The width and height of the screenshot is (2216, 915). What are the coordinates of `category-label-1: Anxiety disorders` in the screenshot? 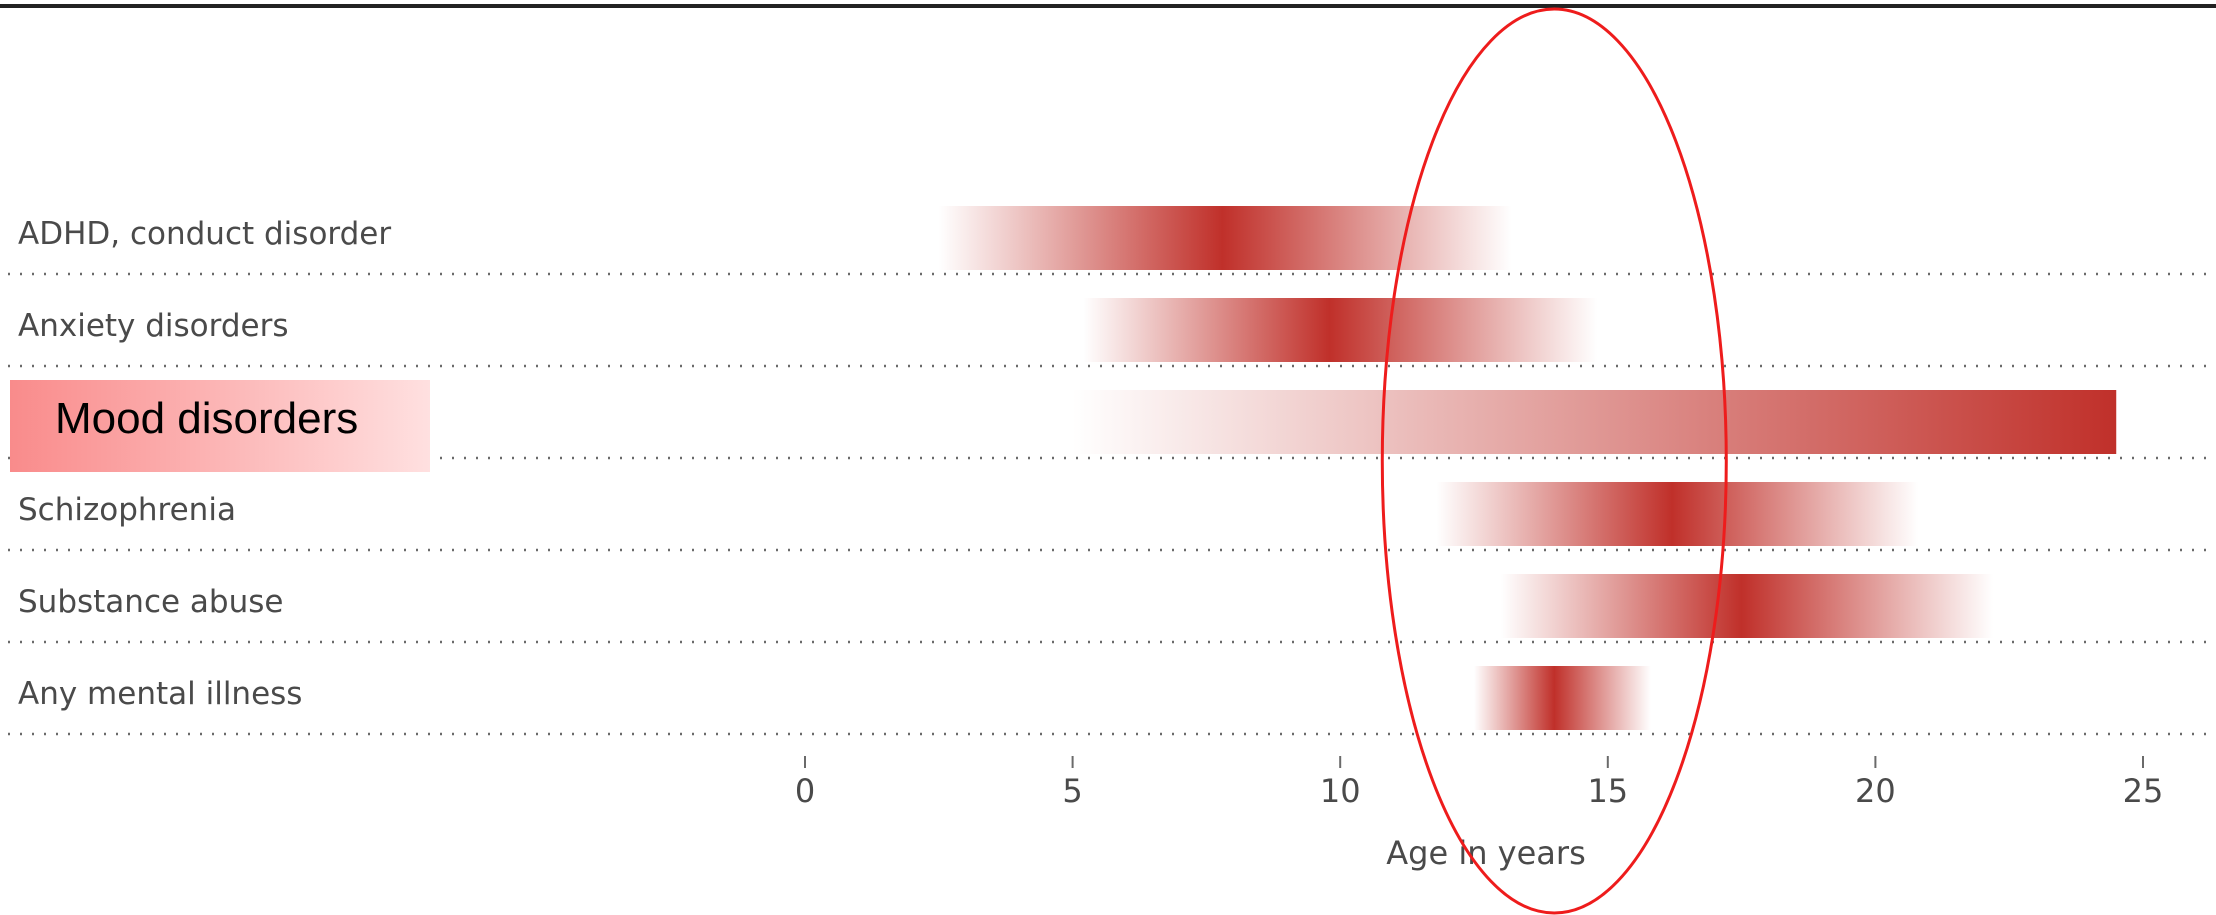 It's located at (153, 326).